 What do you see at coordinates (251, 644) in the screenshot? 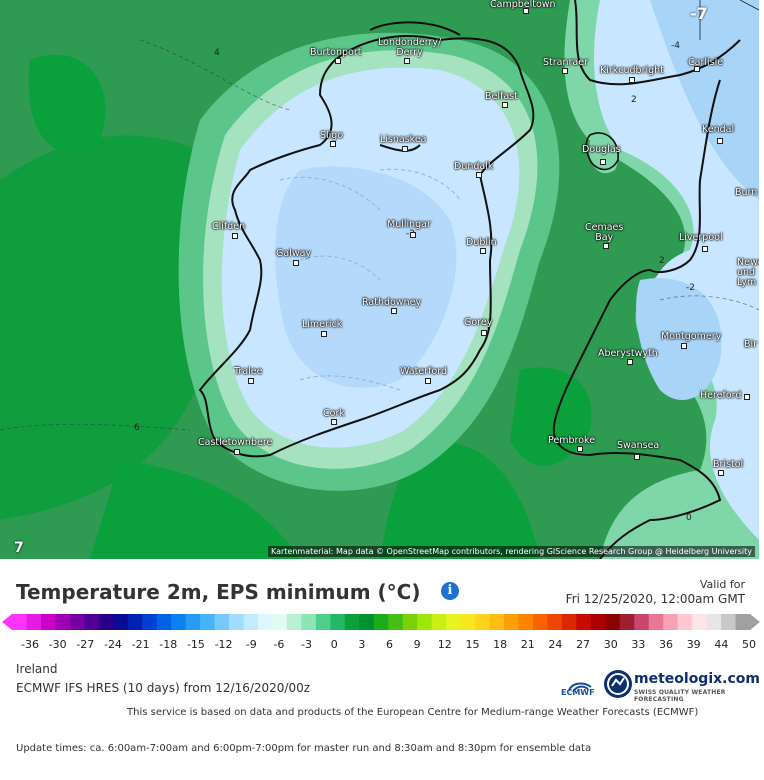
I see `scale-tick-label: -9` at bounding box center [251, 644].